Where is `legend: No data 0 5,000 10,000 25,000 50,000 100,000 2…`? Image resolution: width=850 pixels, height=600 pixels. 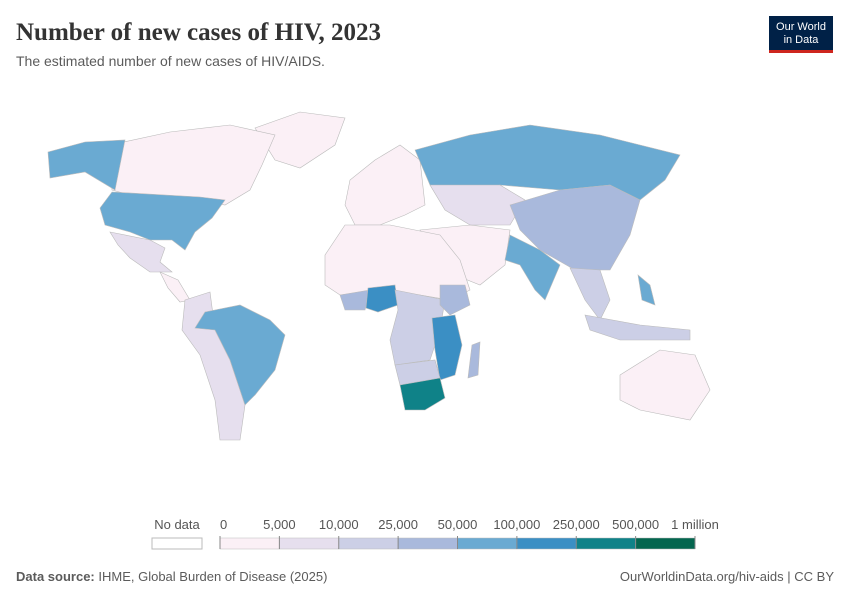
legend: No data 0 5,000 10,000 25,000 50,000 100,000 2… is located at coordinates (435, 533).